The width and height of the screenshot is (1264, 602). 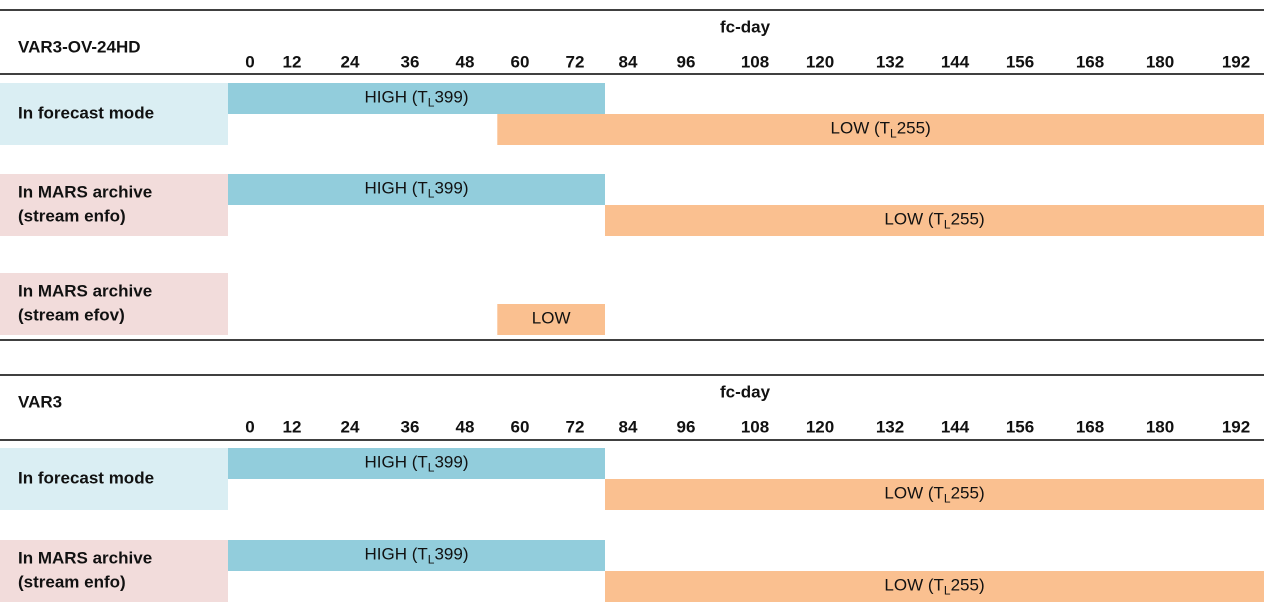 I want to click on table-title: VAR3, so click(x=40, y=401).